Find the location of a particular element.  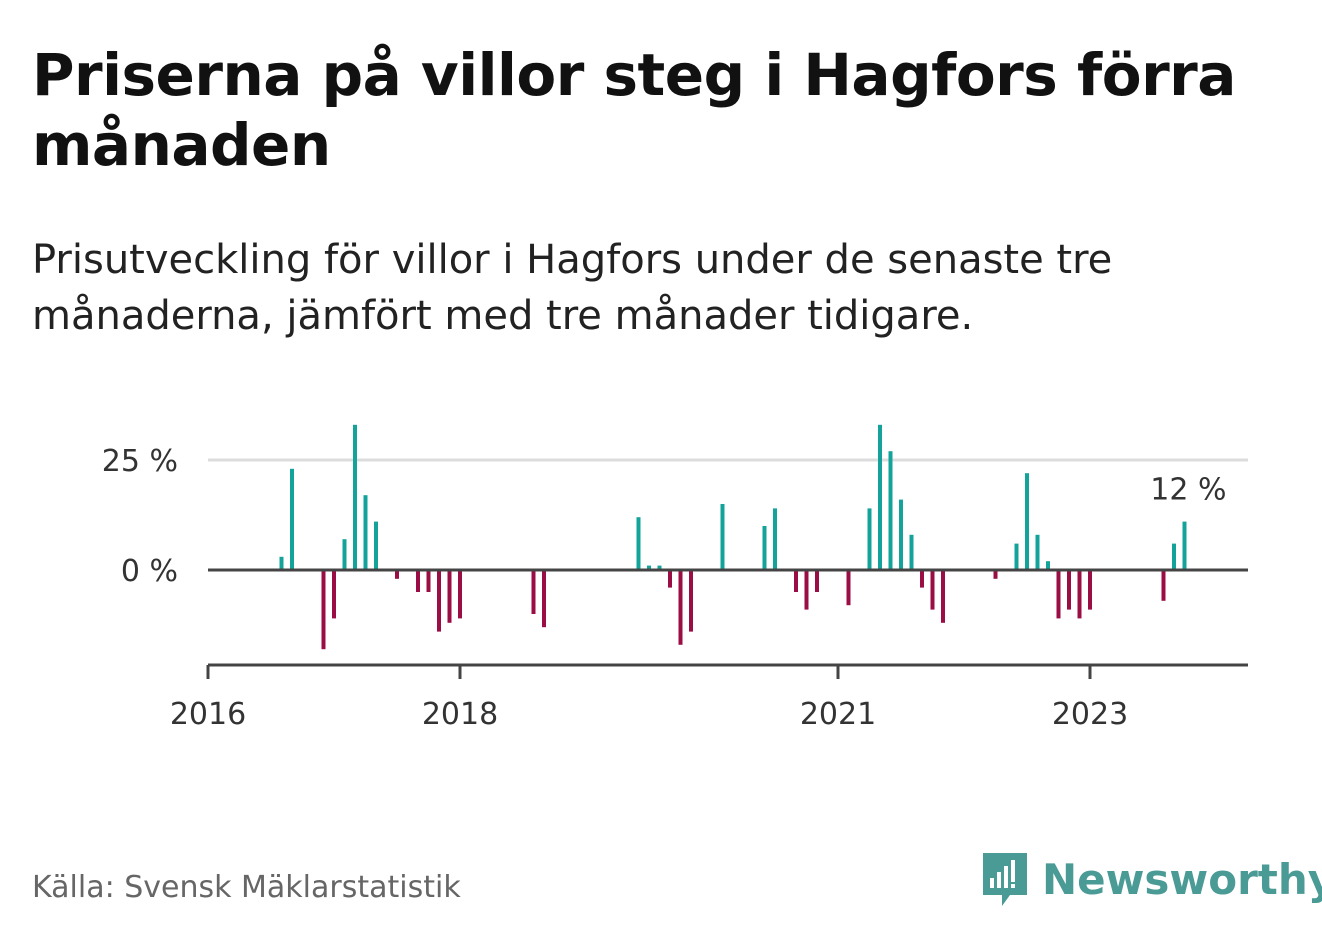

newsworthy-logo: Newsworthy is located at coordinates (1151, 879).